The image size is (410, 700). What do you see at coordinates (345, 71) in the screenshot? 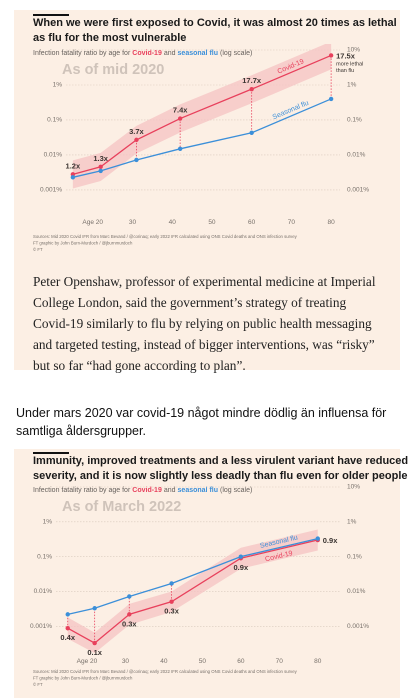
I see `ratio-note: than flu` at bounding box center [345, 71].